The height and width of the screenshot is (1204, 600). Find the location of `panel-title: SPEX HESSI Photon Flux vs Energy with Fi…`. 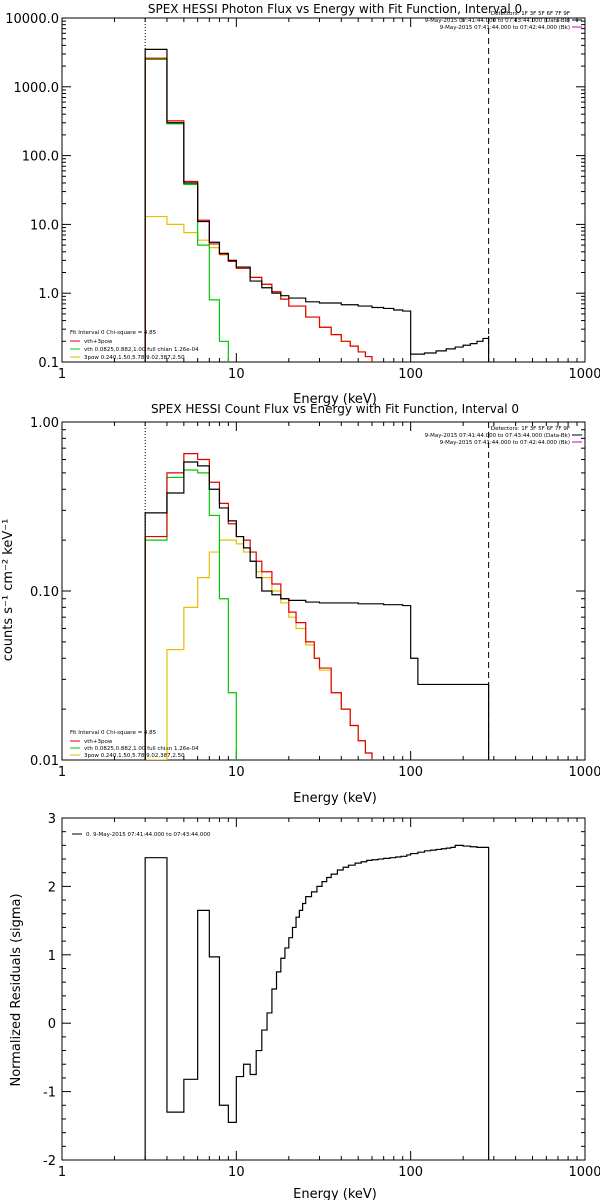

panel-title: SPEX HESSI Photon Flux vs Energy with Fi… is located at coordinates (335, 9).